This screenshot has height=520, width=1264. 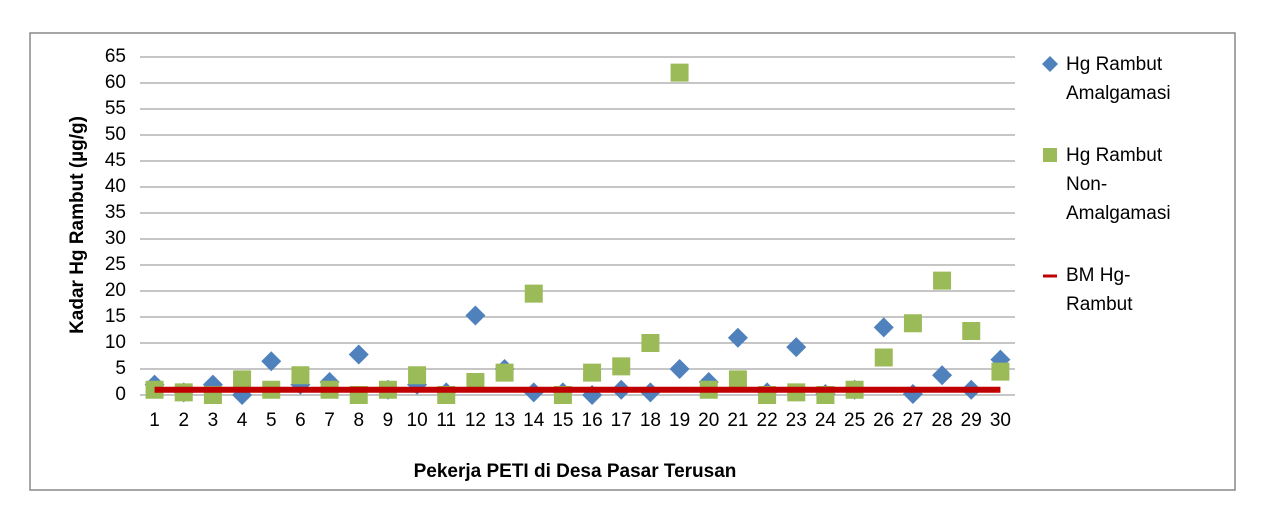 I want to click on y-tick-label: 35, so click(x=115, y=212).